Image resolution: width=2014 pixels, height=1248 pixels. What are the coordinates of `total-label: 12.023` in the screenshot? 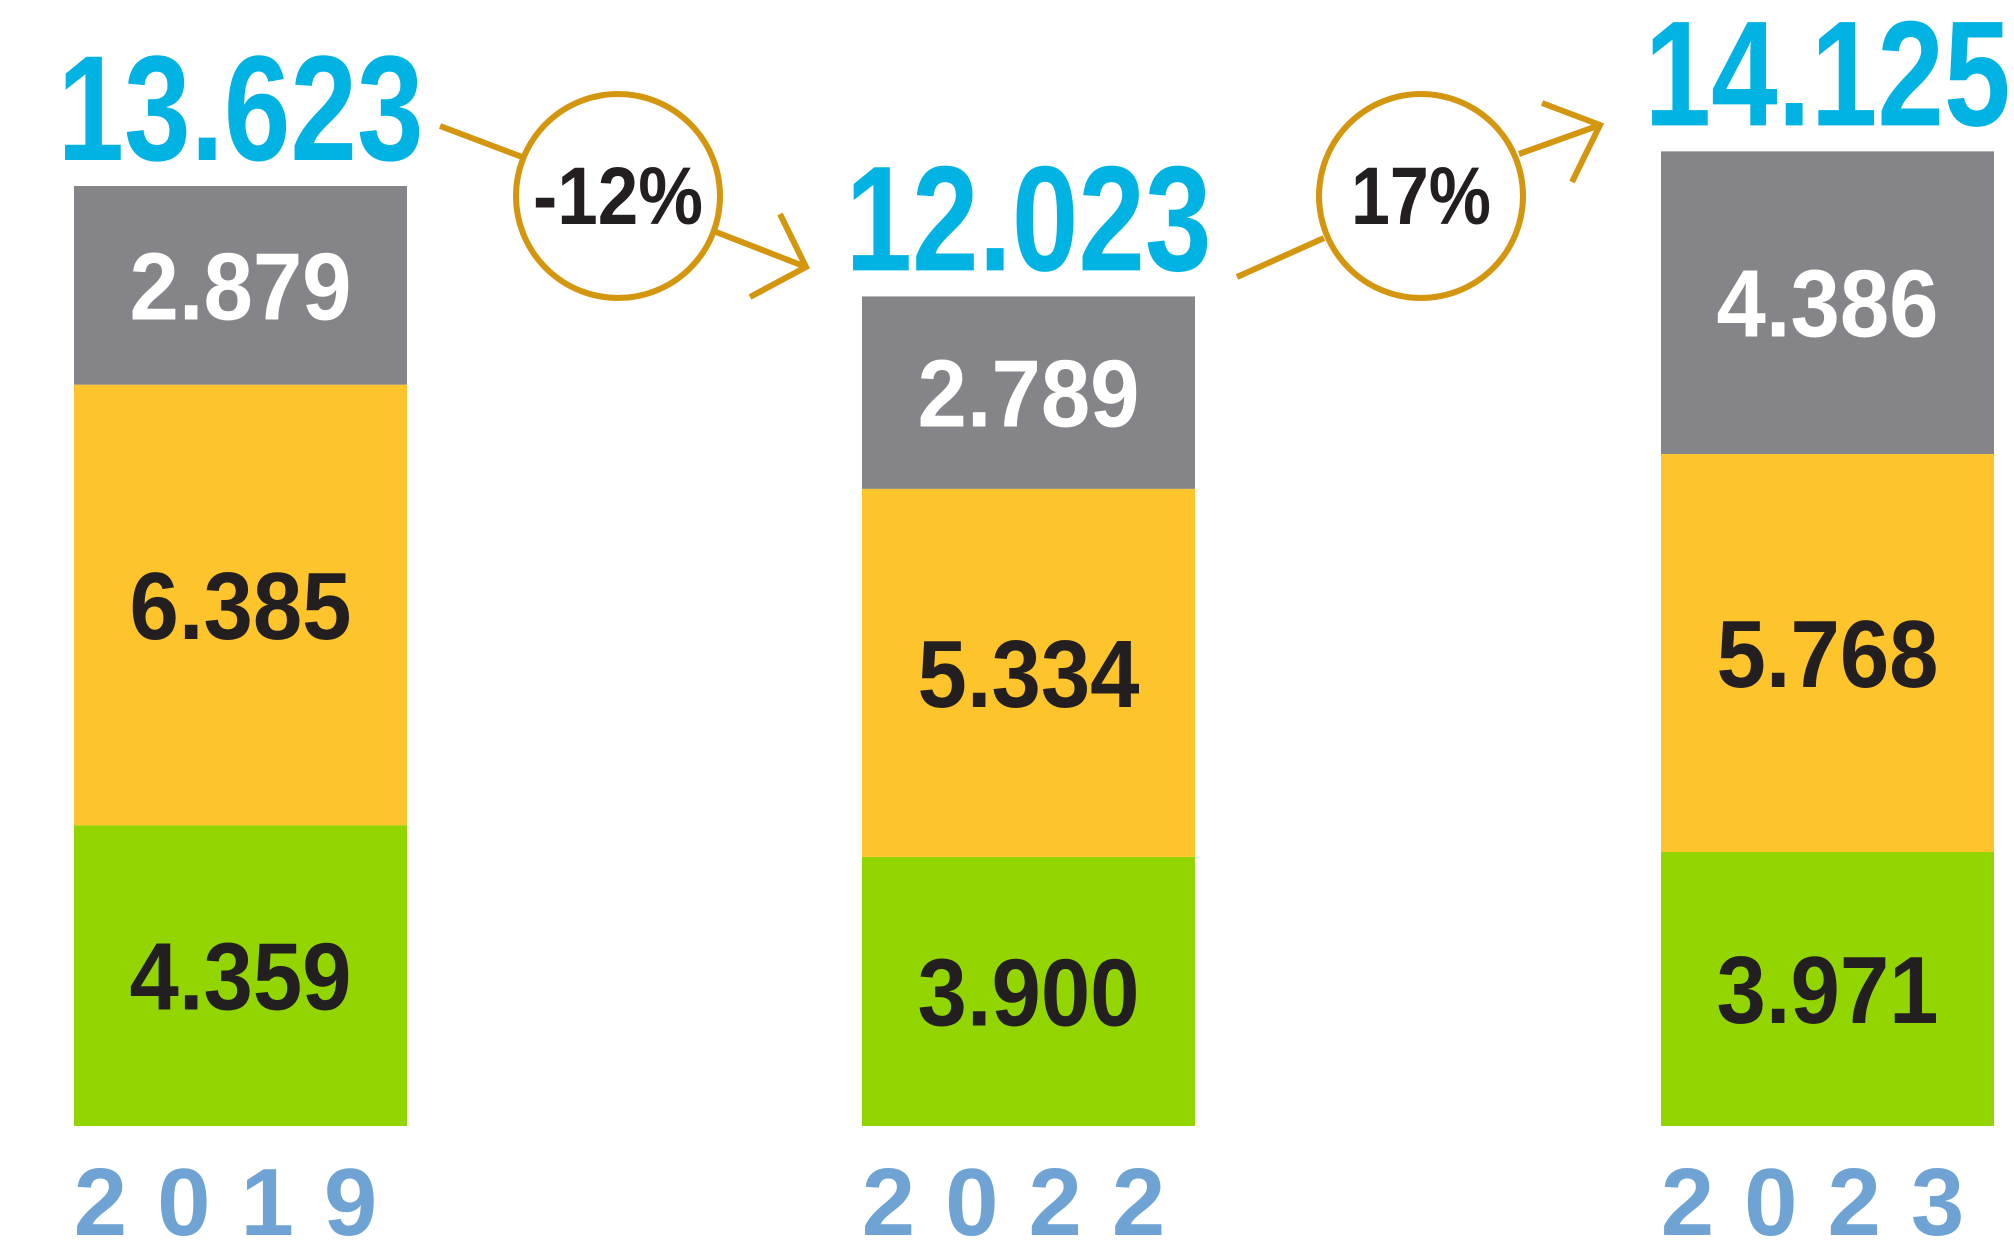 It's located at (1029, 218).